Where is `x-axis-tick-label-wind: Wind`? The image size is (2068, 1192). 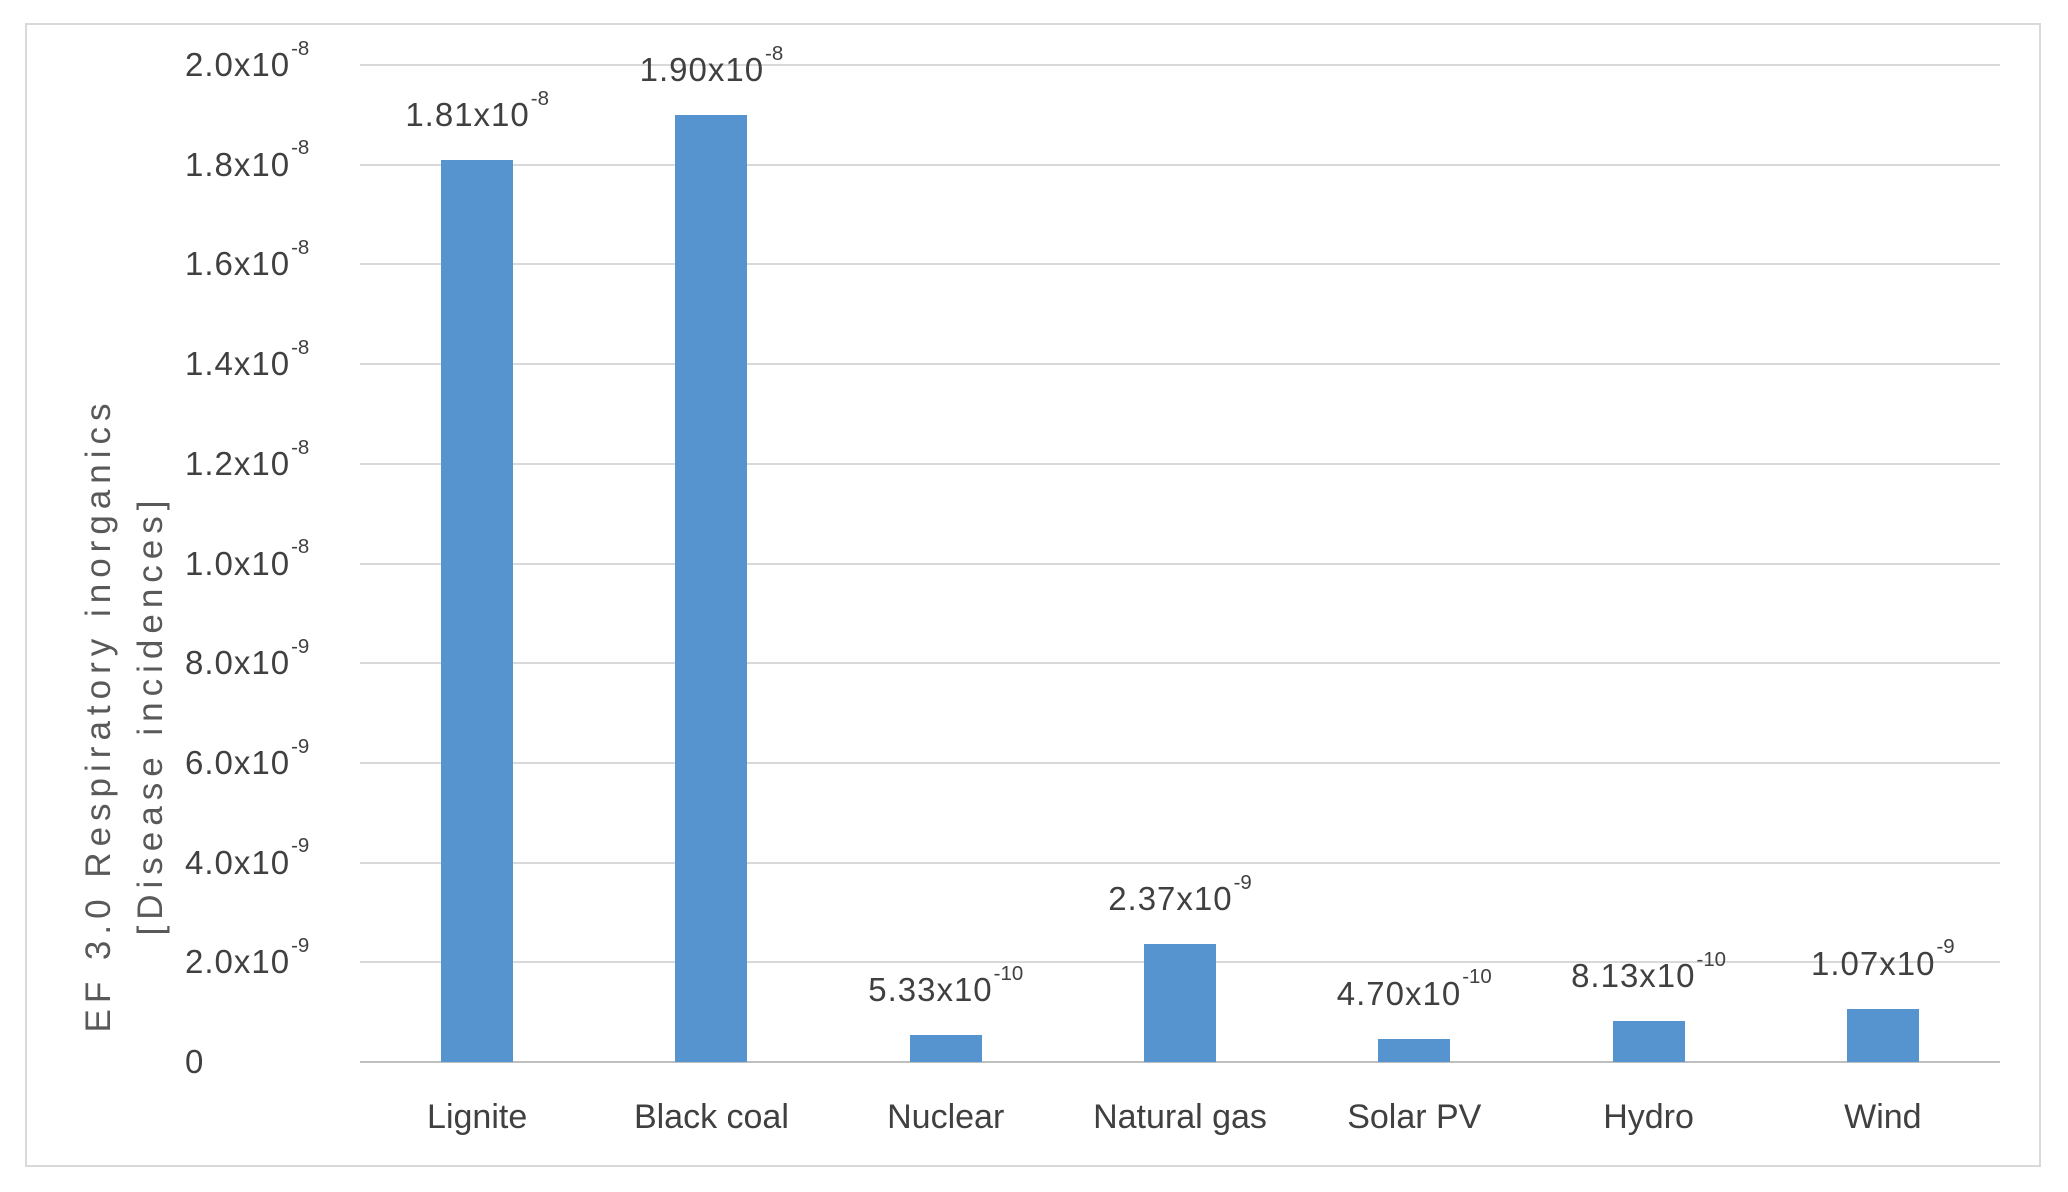 x-axis-tick-label-wind: Wind is located at coordinates (1883, 1117).